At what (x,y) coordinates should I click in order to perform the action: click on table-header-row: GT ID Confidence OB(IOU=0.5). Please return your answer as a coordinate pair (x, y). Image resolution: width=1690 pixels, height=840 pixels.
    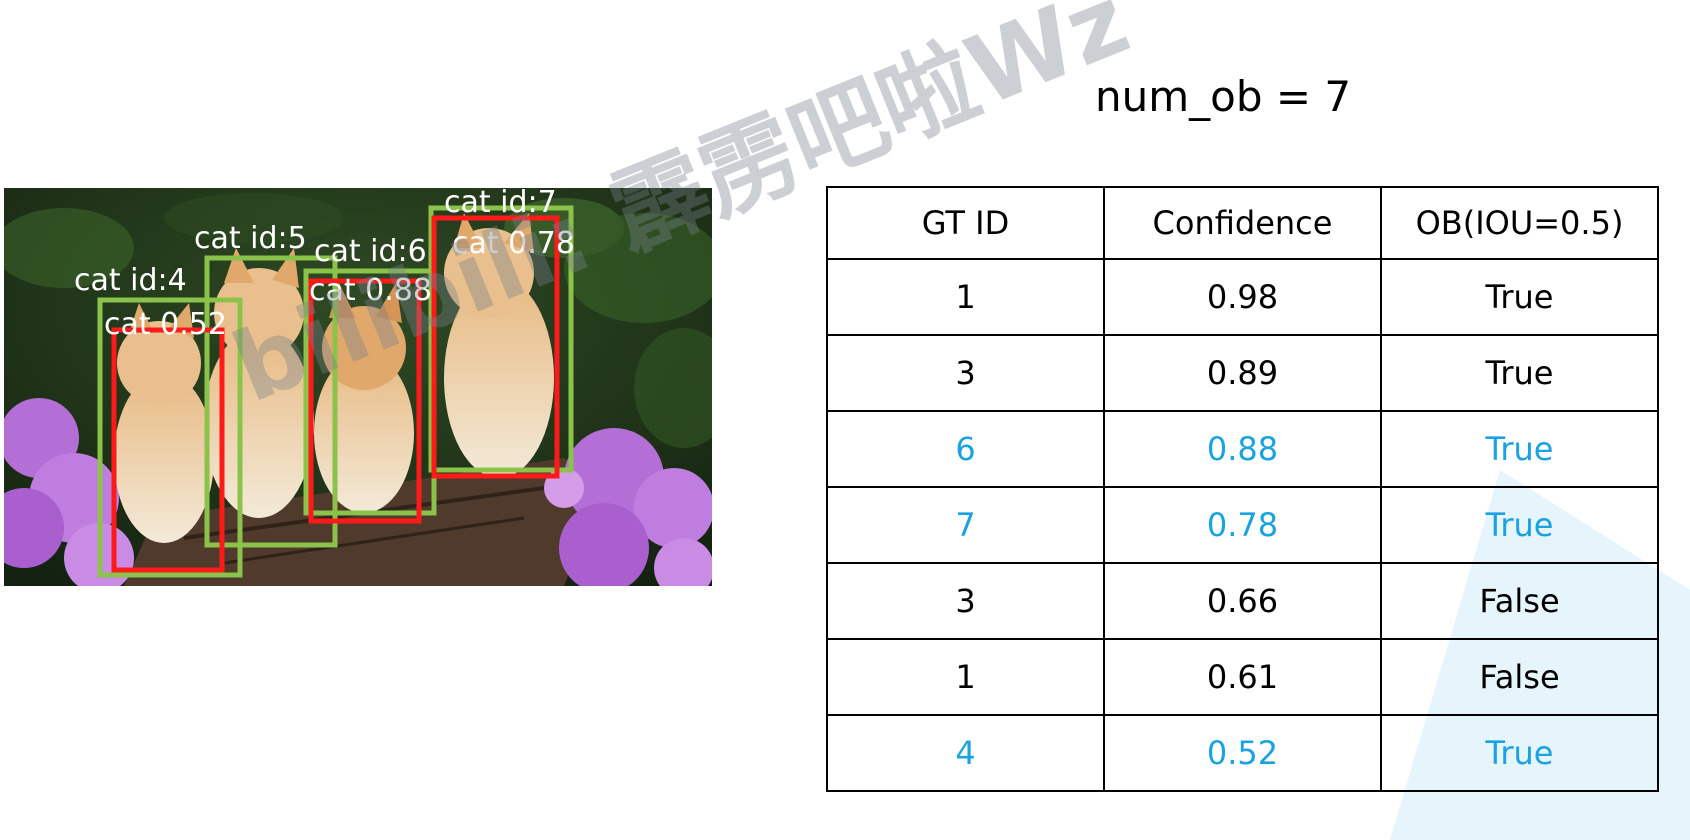
    Looking at the image, I should click on (1242, 223).